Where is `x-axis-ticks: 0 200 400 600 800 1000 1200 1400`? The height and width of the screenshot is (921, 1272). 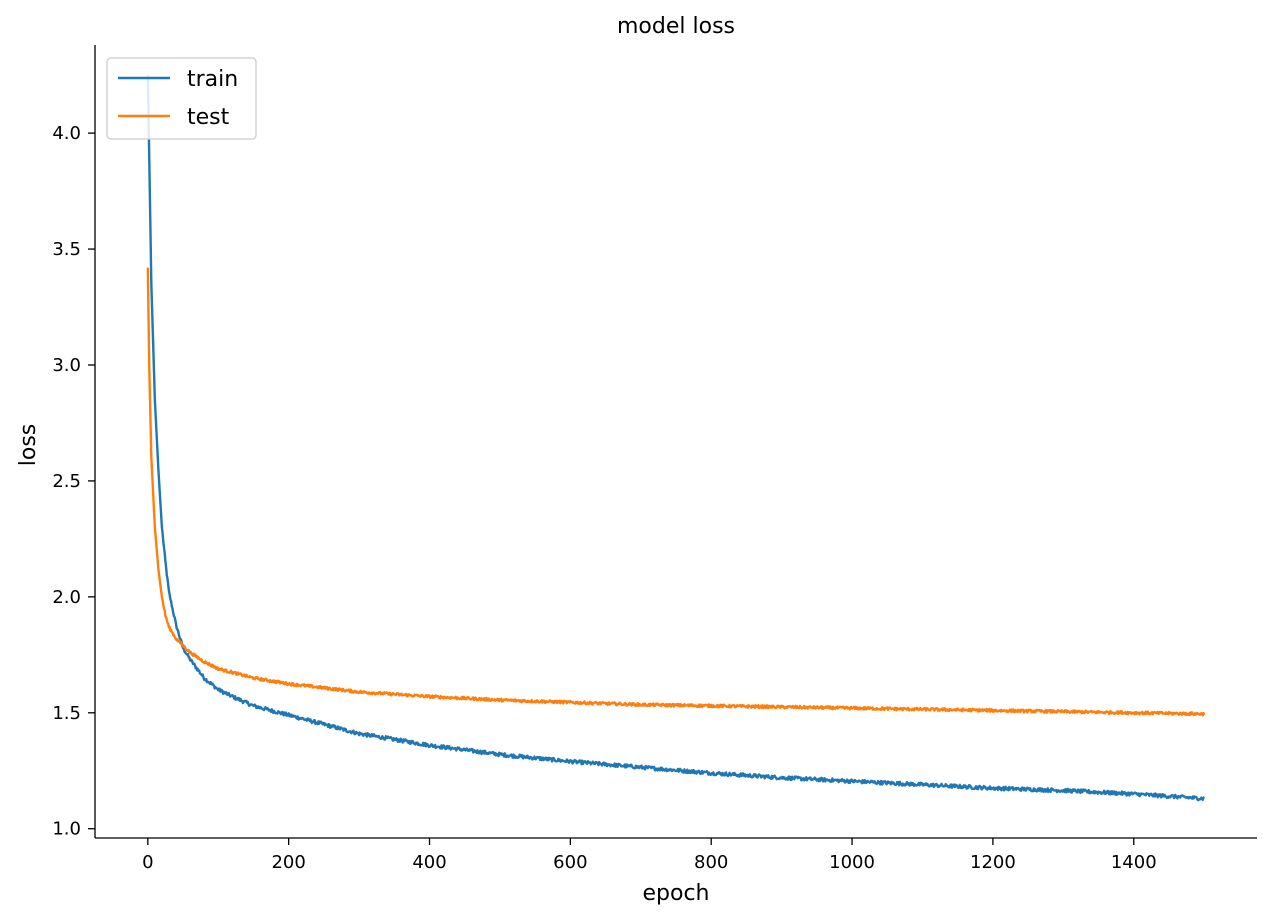
x-axis-ticks: 0 200 400 600 800 1000 1200 1400 is located at coordinates (649, 855).